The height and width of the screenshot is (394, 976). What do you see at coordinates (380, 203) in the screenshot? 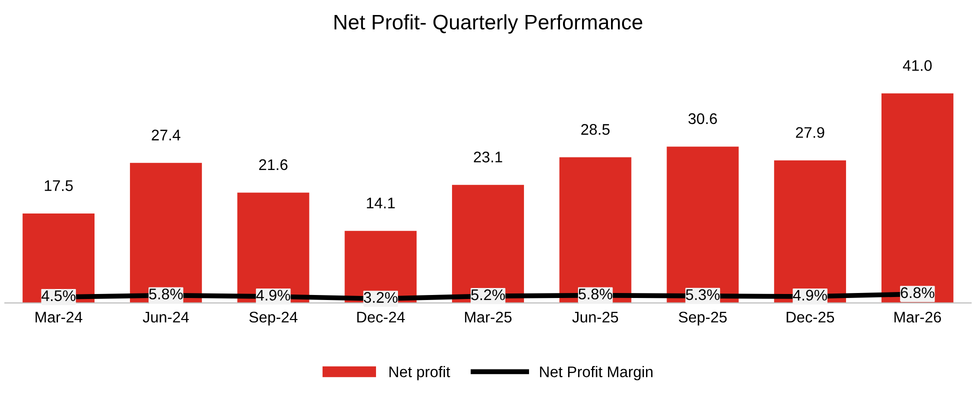
I see `data-label: 14.1` at bounding box center [380, 203].